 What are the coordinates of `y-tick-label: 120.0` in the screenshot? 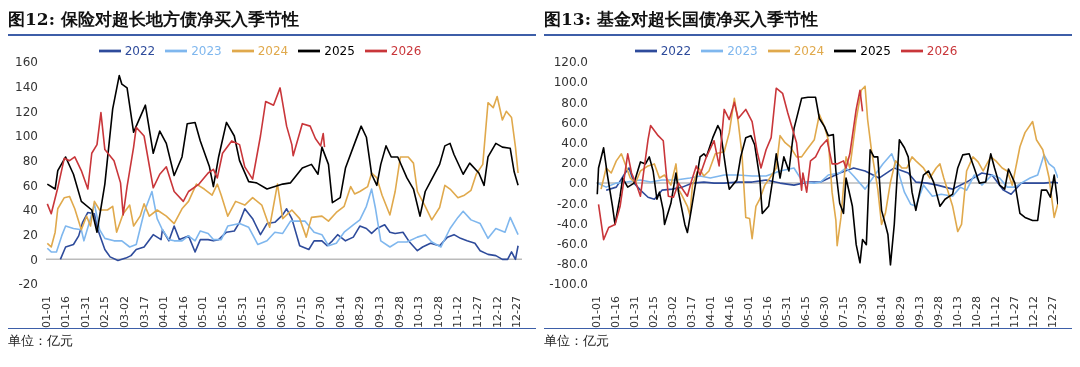 It's located at (570, 62).